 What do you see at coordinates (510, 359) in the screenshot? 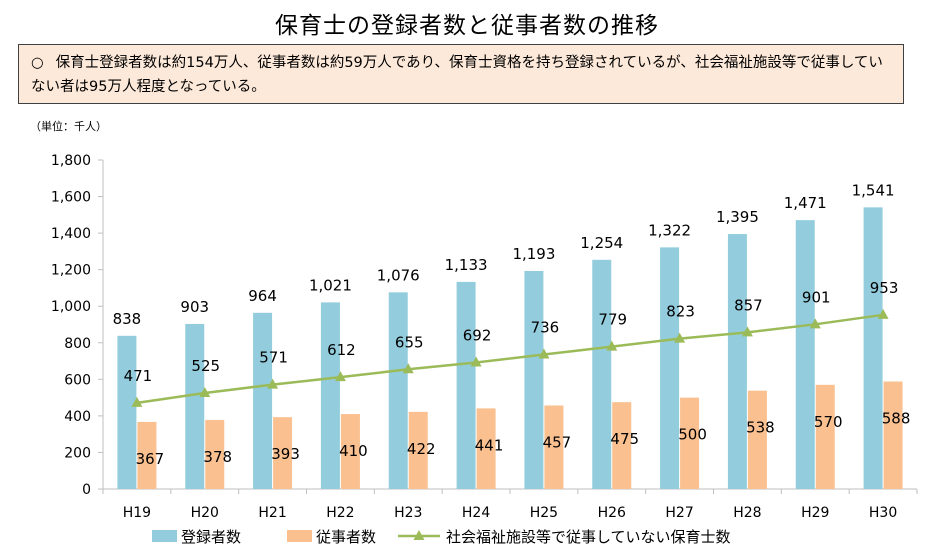
I see `line-not-employed` at bounding box center [510, 359].